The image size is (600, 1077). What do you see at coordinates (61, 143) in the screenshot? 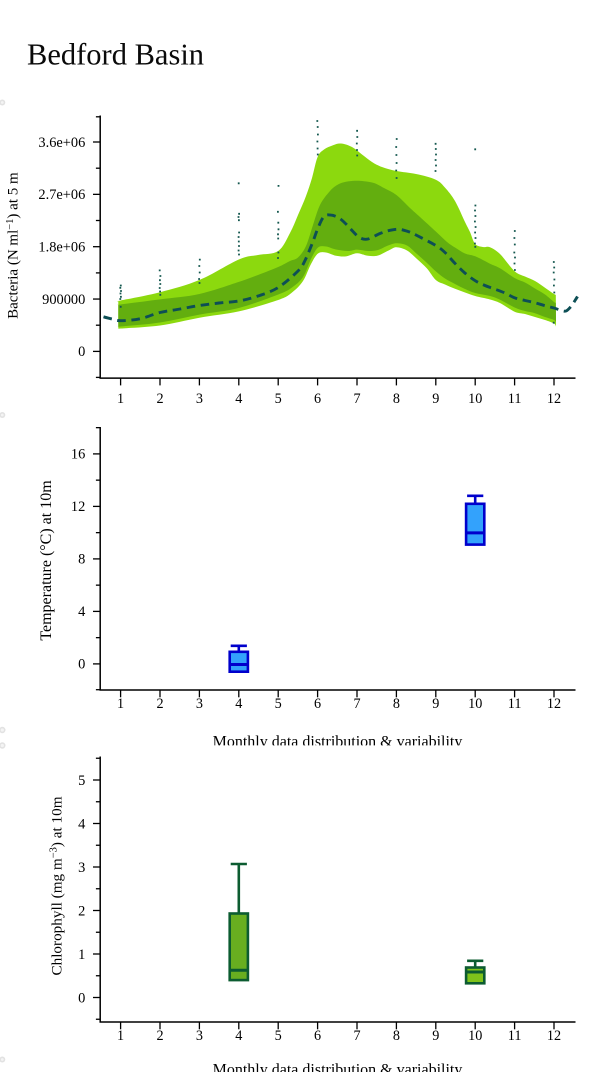
I see `svg-text: 3.6e+06` at bounding box center [61, 143].